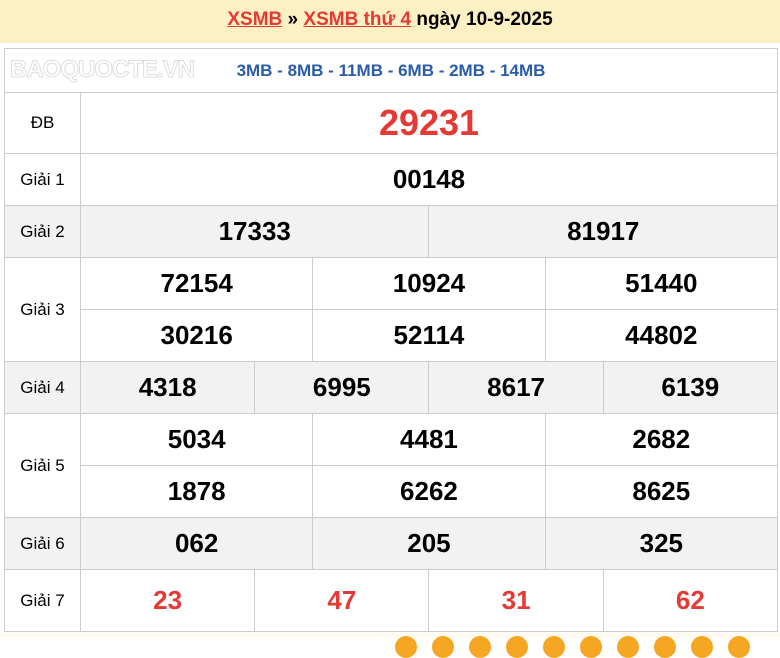 The width and height of the screenshot is (780, 658). Describe the element at coordinates (603, 231) in the screenshot. I see `prize-number: 81917` at that location.